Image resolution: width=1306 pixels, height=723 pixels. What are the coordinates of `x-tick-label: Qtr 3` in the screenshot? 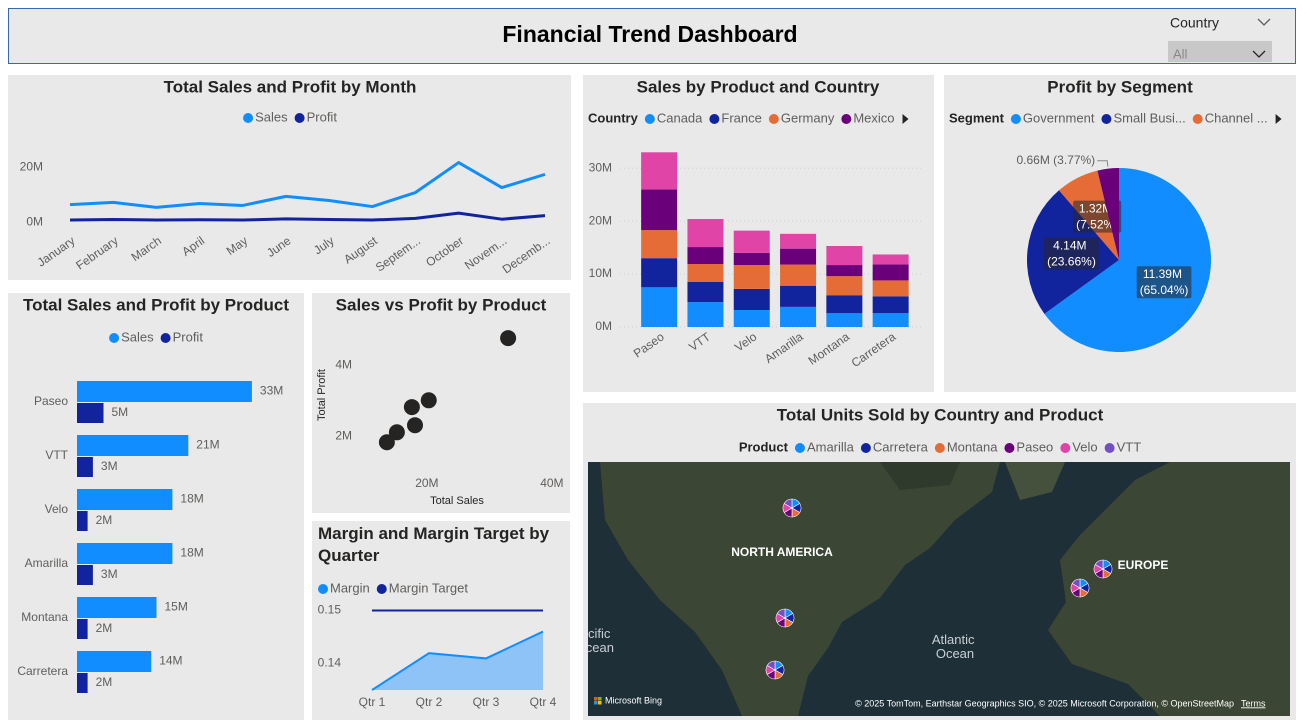 It's located at (486, 702).